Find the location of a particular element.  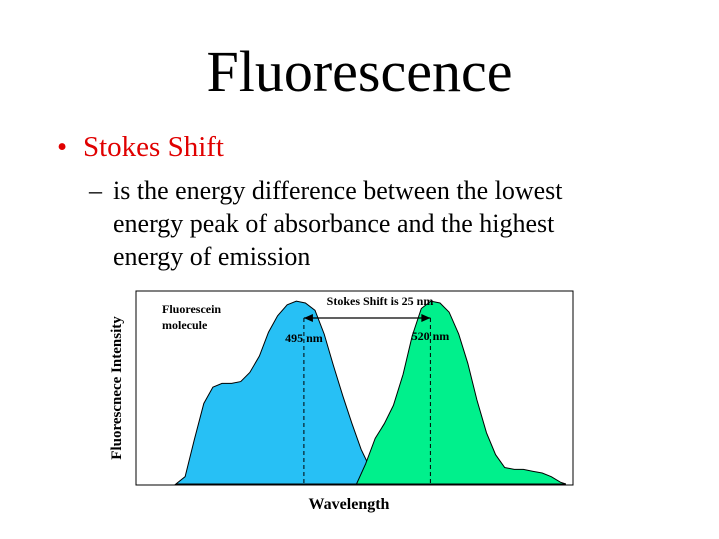

slide-title: Fluorescence is located at coordinates (359, 71).